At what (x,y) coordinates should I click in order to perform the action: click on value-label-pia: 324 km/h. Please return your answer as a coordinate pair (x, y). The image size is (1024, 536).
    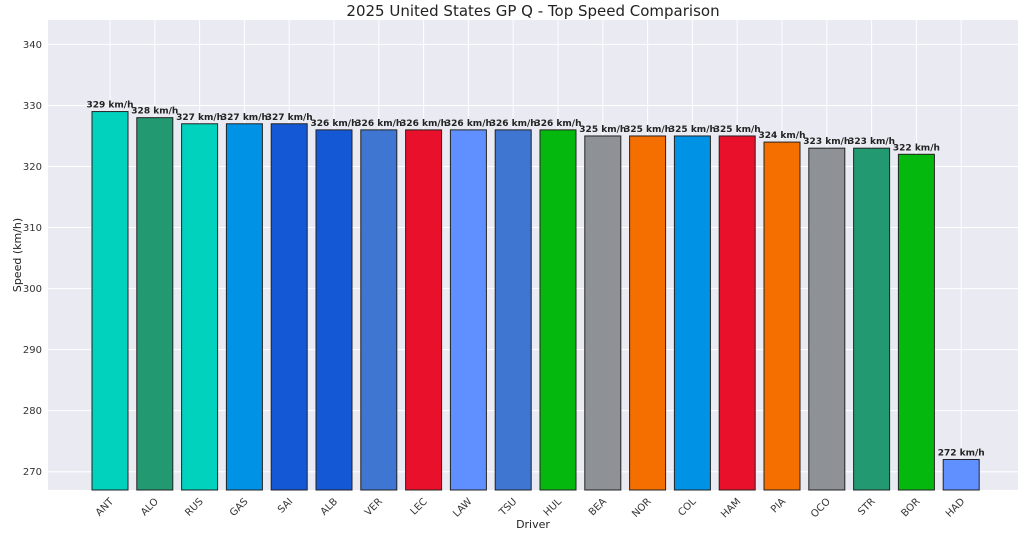
    Looking at the image, I should click on (782, 136).